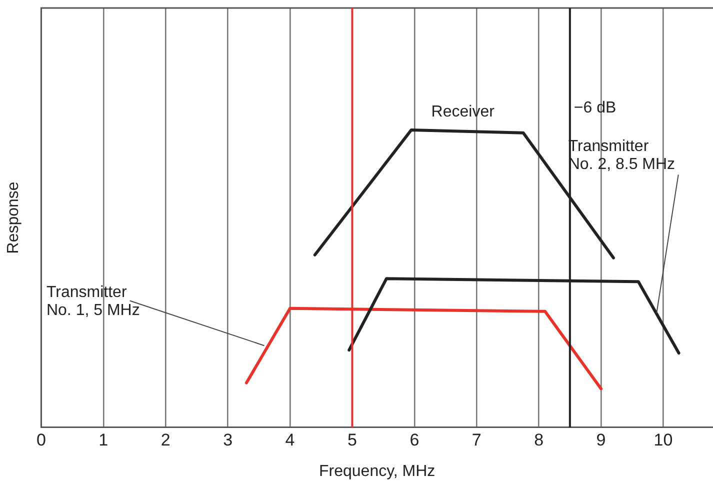 The width and height of the screenshot is (713, 485). What do you see at coordinates (228, 440) in the screenshot?
I see `x-tick-label: 3` at bounding box center [228, 440].